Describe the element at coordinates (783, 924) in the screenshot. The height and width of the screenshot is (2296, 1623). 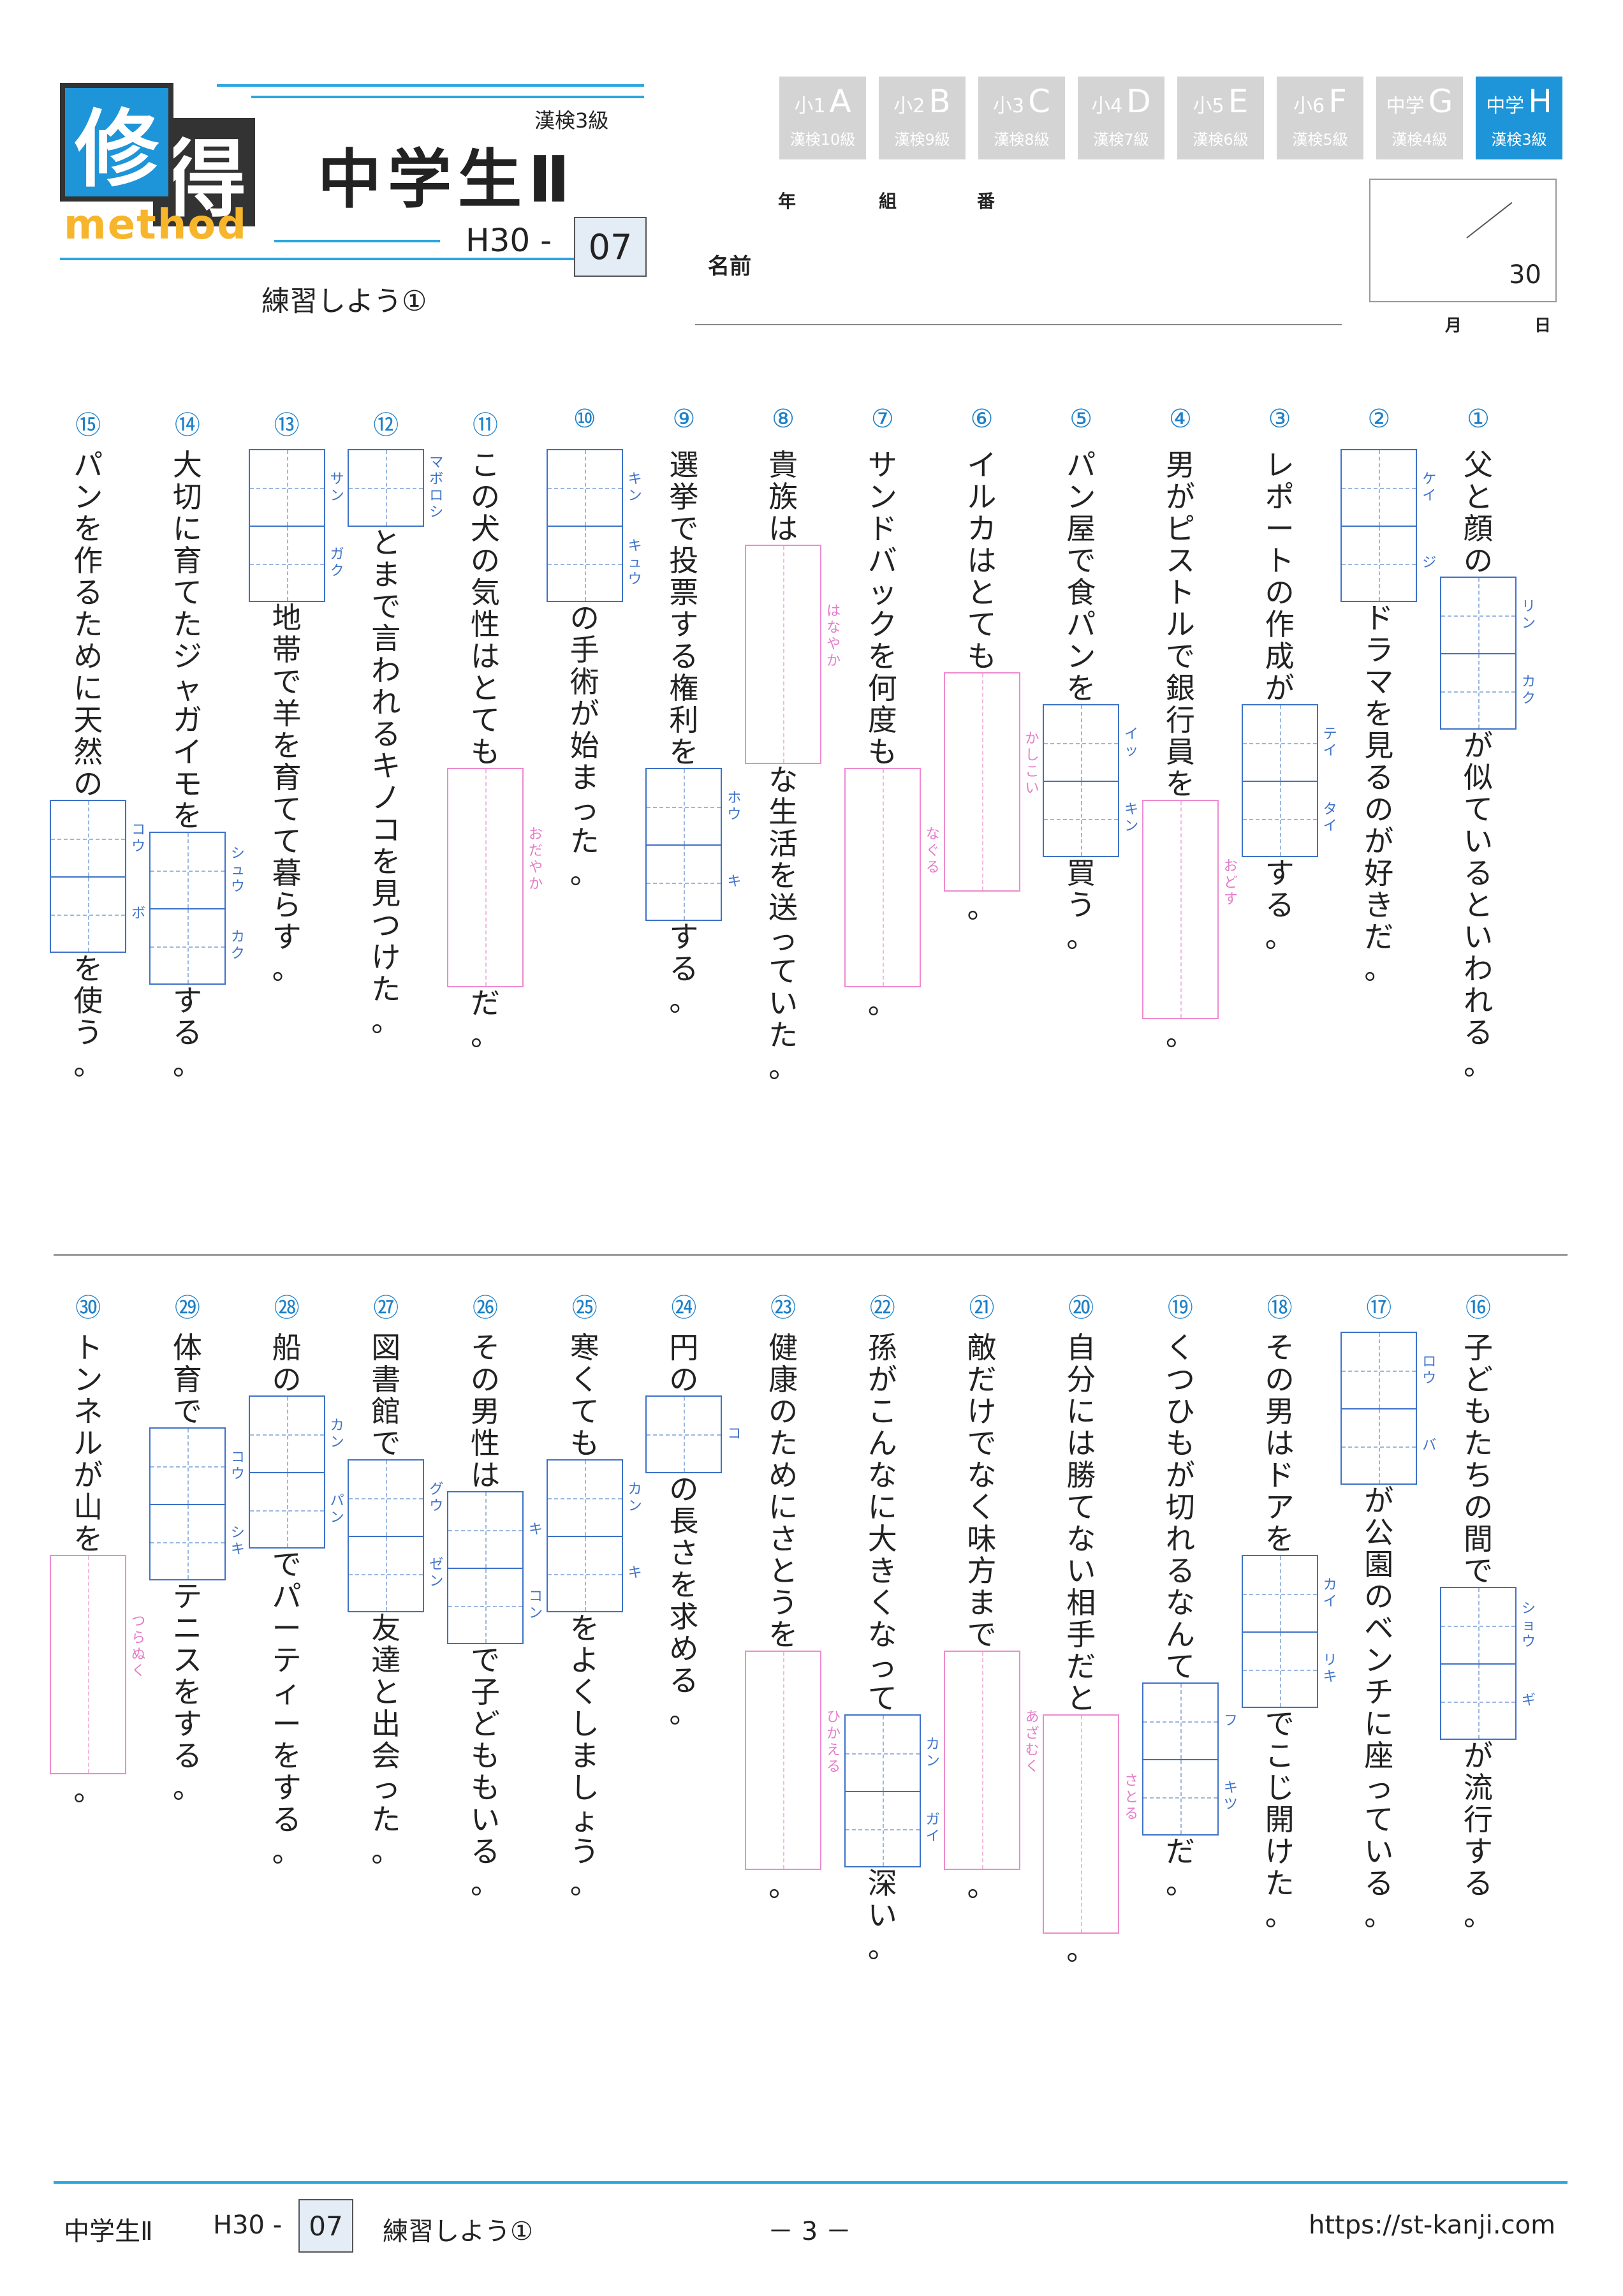
I see `sentence-text: な生活を送っていた。` at that location.